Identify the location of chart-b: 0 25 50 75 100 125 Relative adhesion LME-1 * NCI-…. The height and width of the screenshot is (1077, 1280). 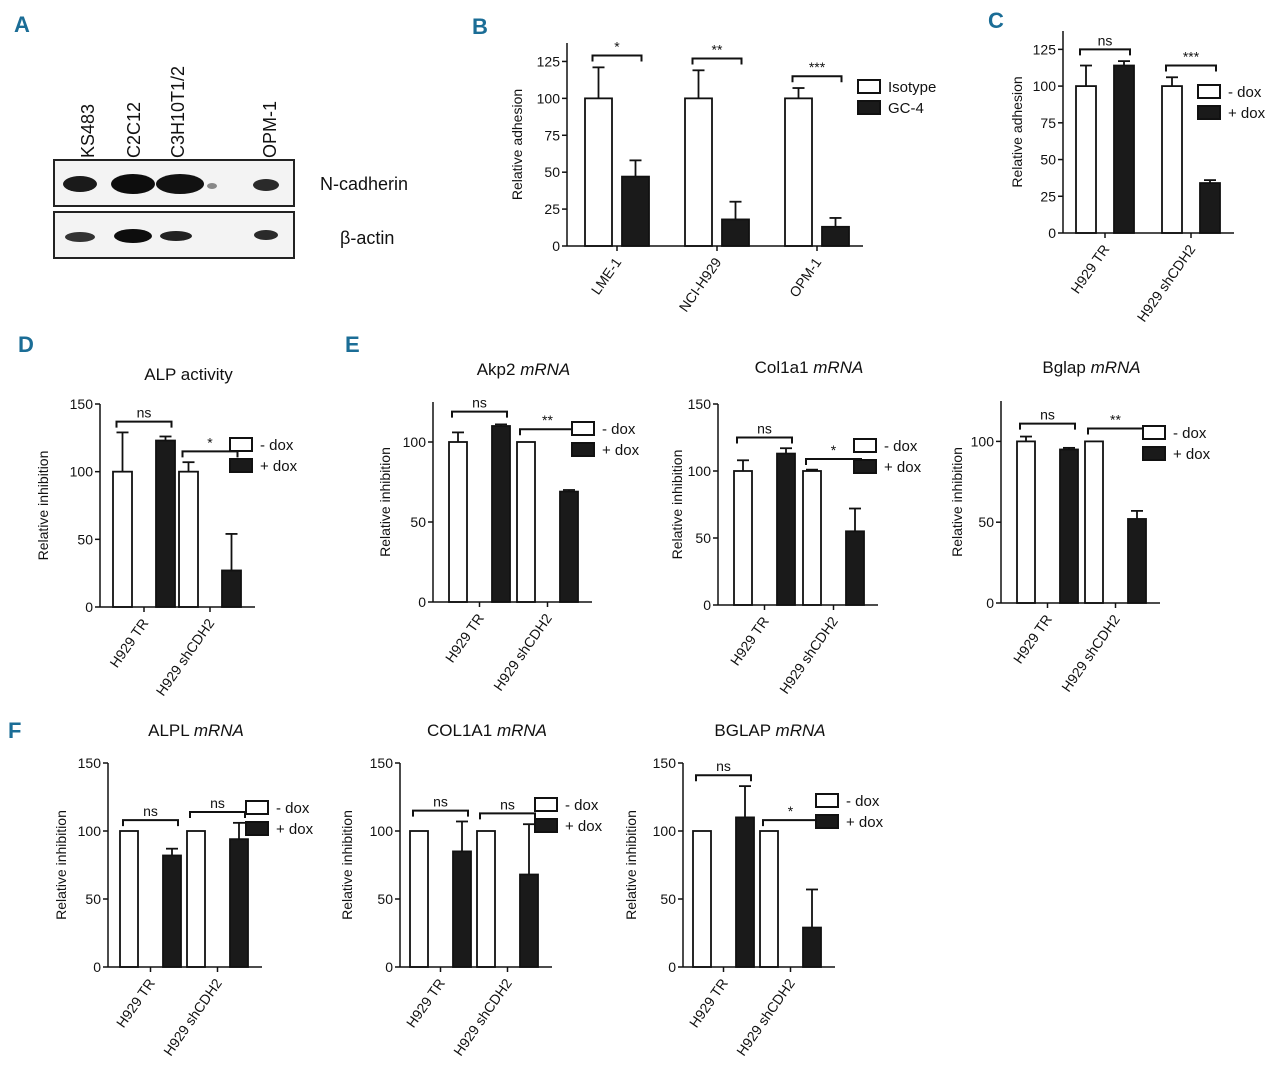
(722, 177).